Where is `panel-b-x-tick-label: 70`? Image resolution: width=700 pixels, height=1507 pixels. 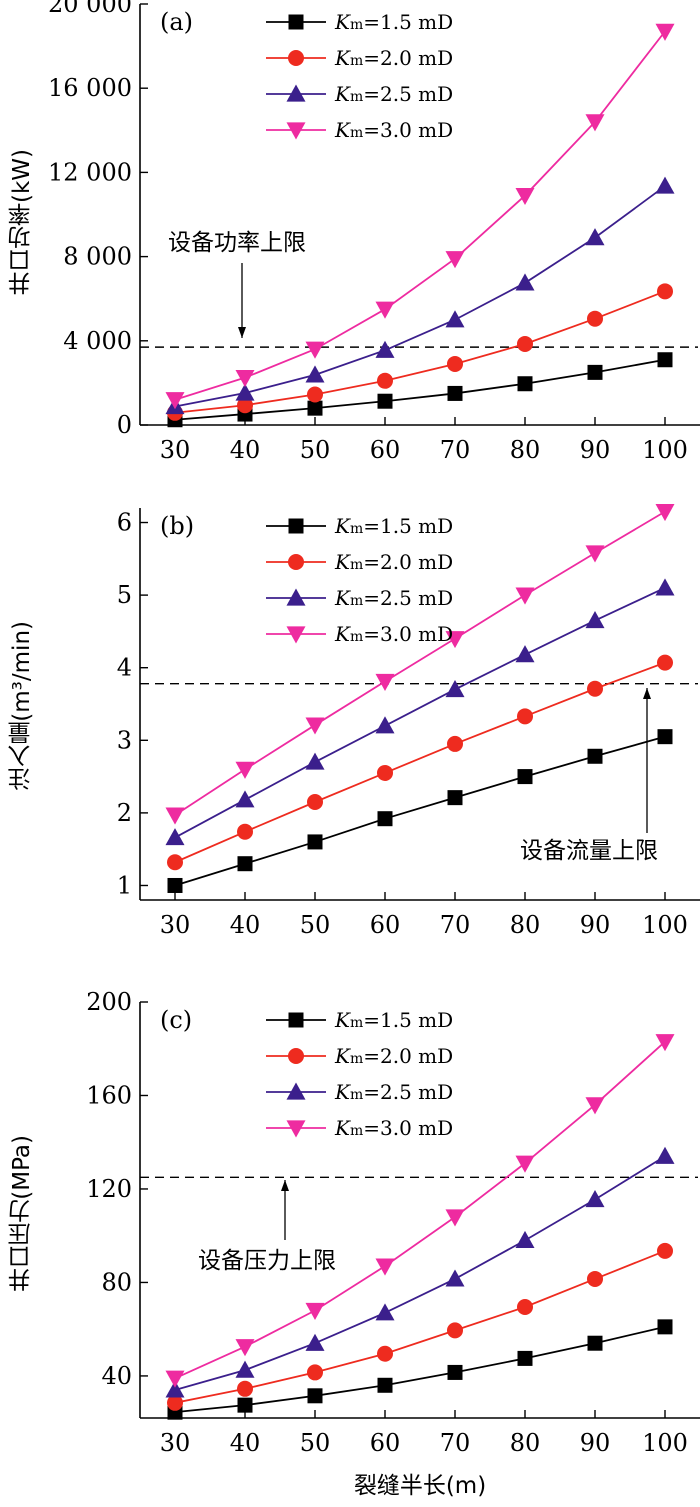 panel-b-x-tick-label: 70 is located at coordinates (455, 925).